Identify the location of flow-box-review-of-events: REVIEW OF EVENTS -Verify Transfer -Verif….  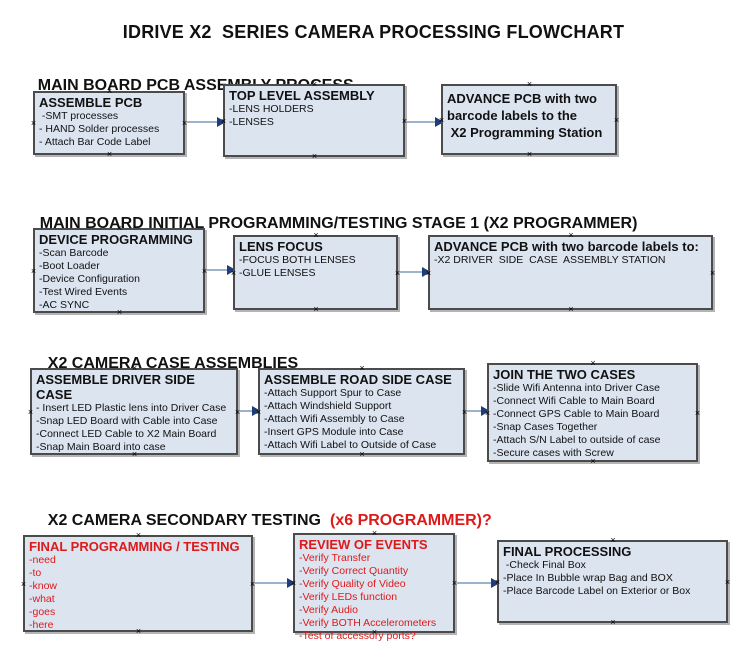
(374, 586).